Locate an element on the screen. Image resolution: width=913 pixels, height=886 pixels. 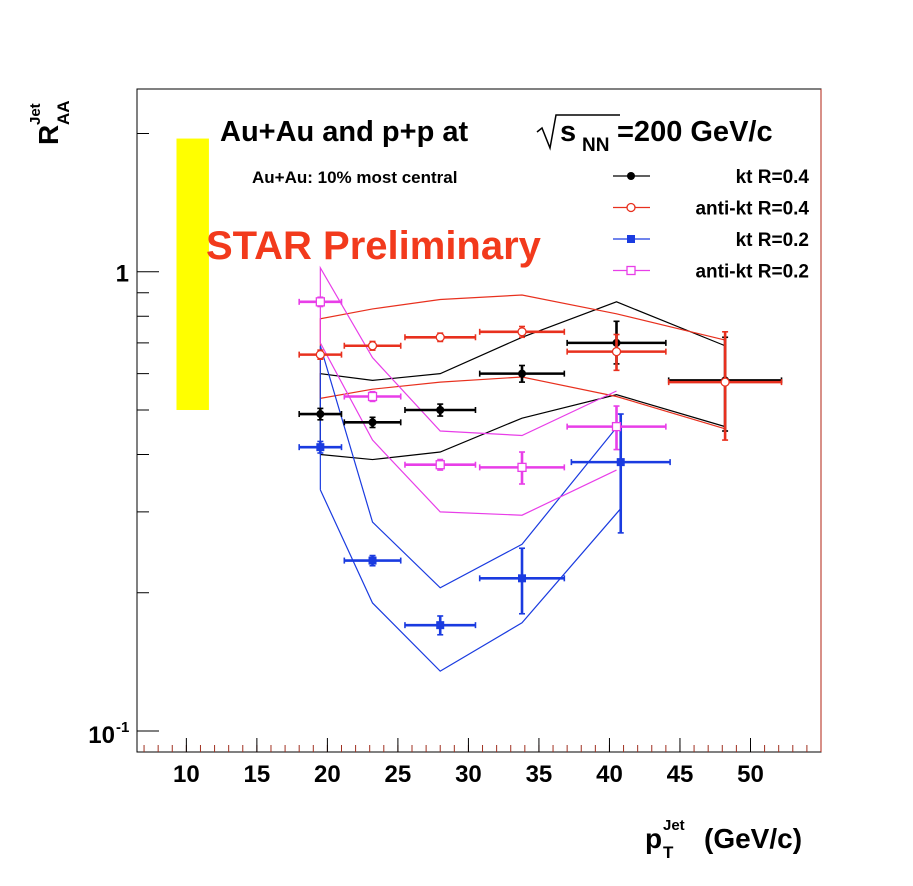
x-axis-label-unit: (GeV/c) is located at coordinates (753, 838).